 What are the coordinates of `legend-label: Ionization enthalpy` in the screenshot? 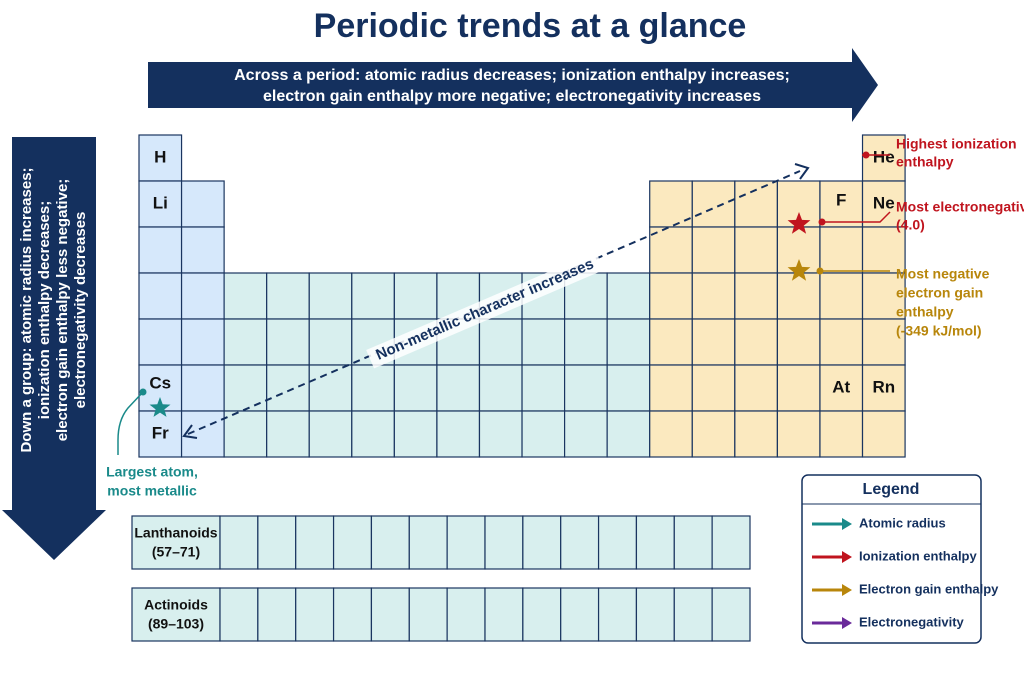 It's located at (918, 555).